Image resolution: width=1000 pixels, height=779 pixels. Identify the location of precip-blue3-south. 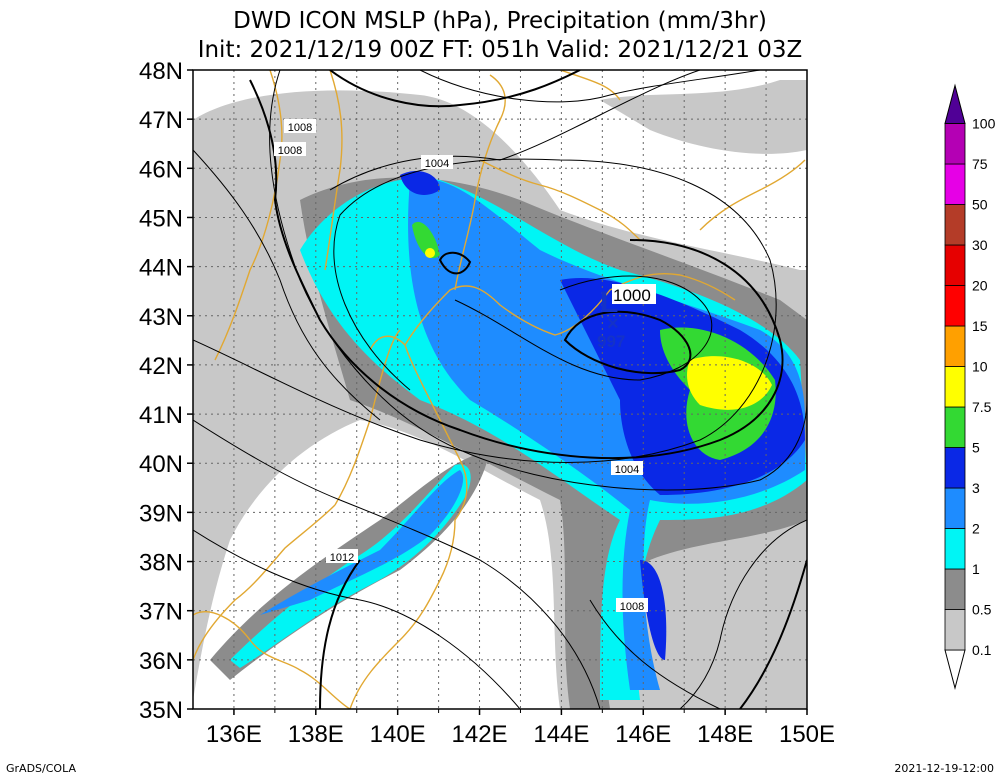
(653, 610).